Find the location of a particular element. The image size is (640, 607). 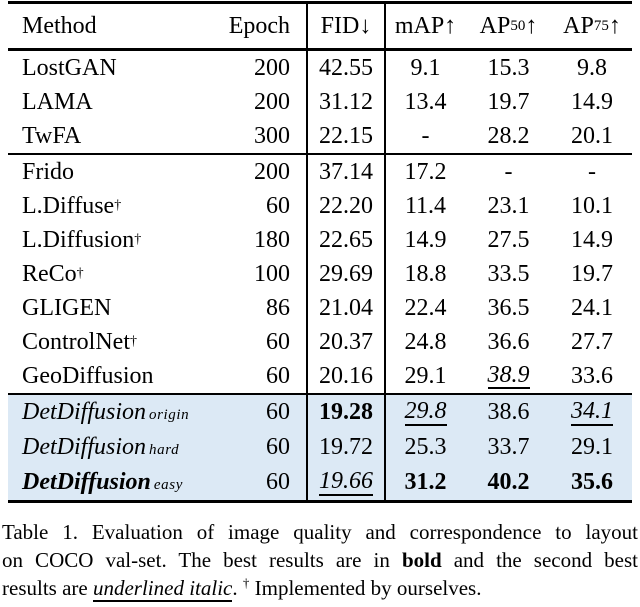

cell-method: LostGAN is located at coordinates (69, 67).